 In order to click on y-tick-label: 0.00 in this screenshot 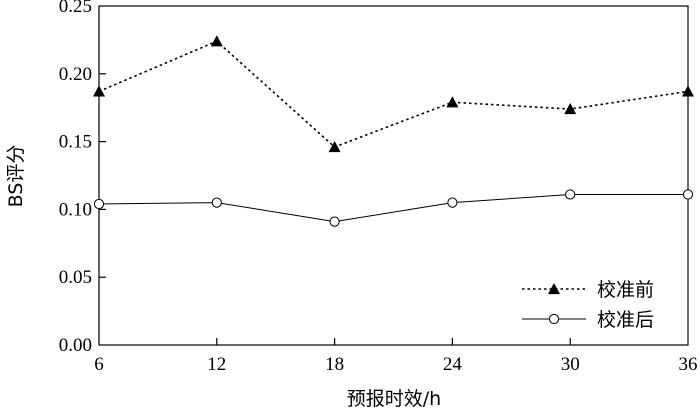, I will do `click(75, 345)`.